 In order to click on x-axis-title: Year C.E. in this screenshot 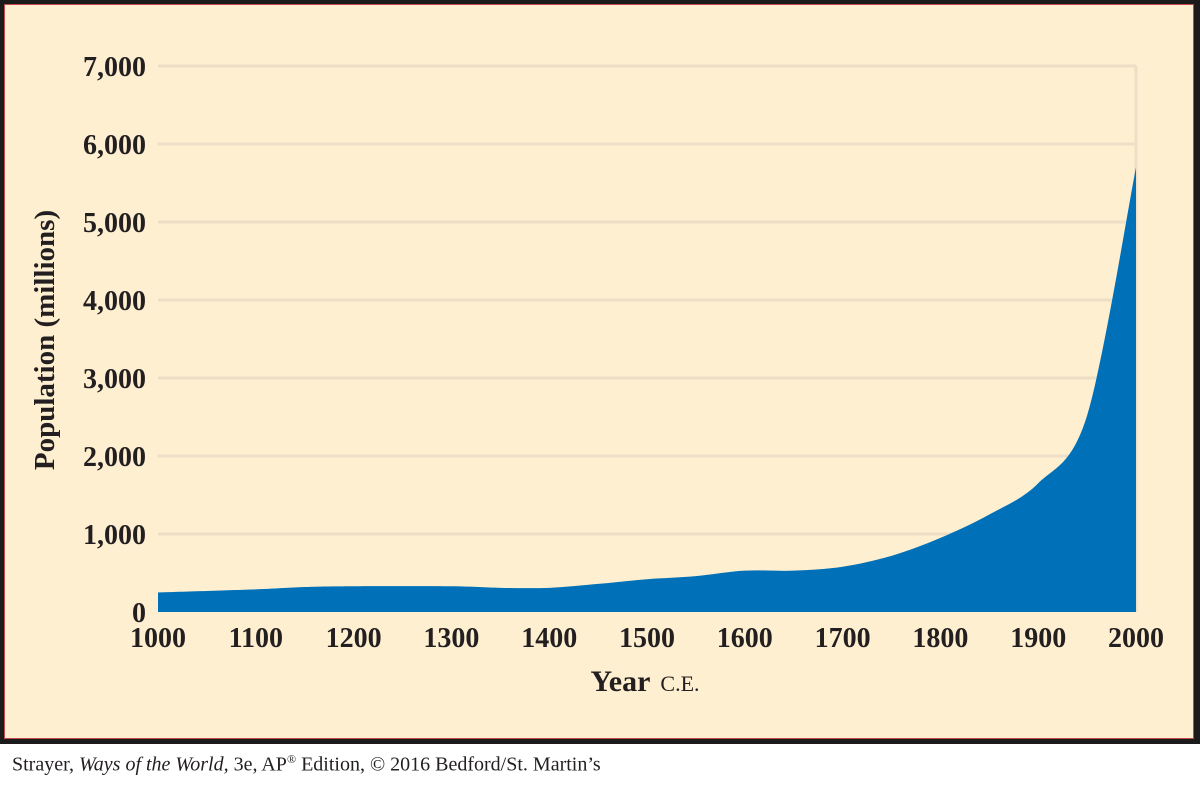, I will do `click(644, 681)`.